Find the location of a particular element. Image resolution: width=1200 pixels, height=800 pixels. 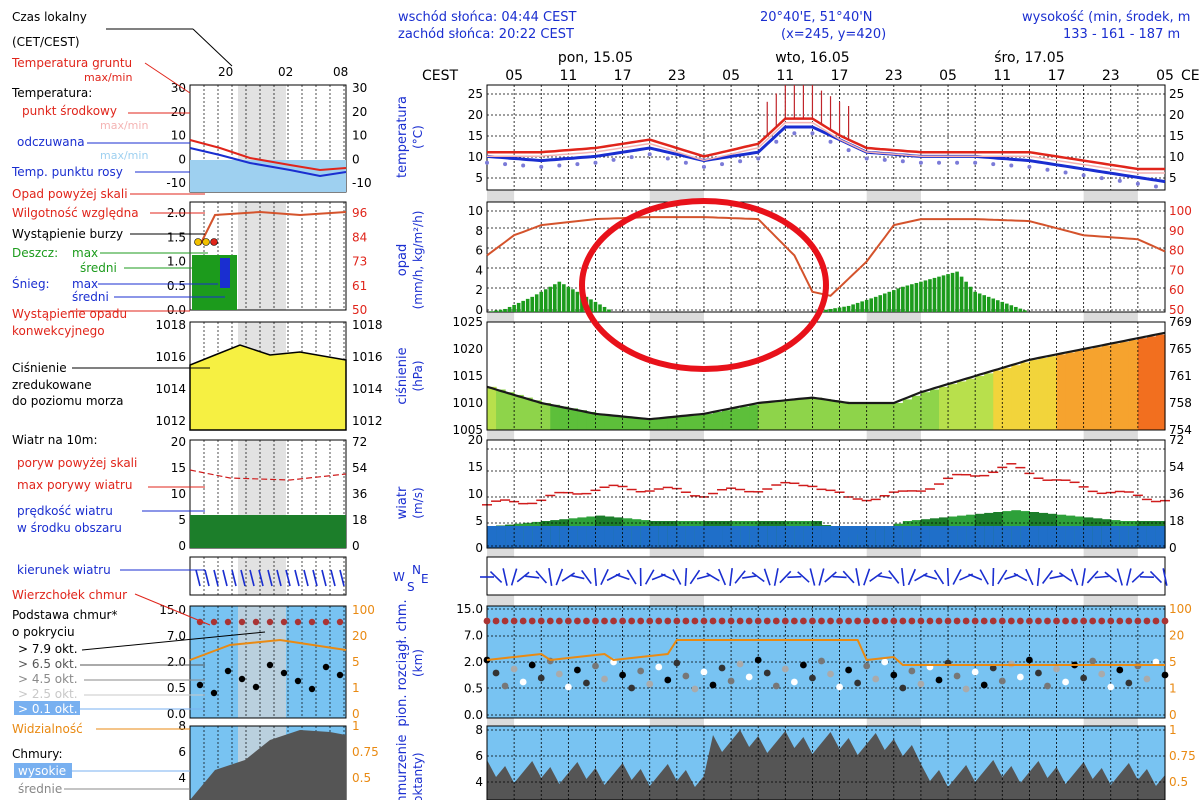

rain-bar-12.5 is located at coordinates (600, 308).